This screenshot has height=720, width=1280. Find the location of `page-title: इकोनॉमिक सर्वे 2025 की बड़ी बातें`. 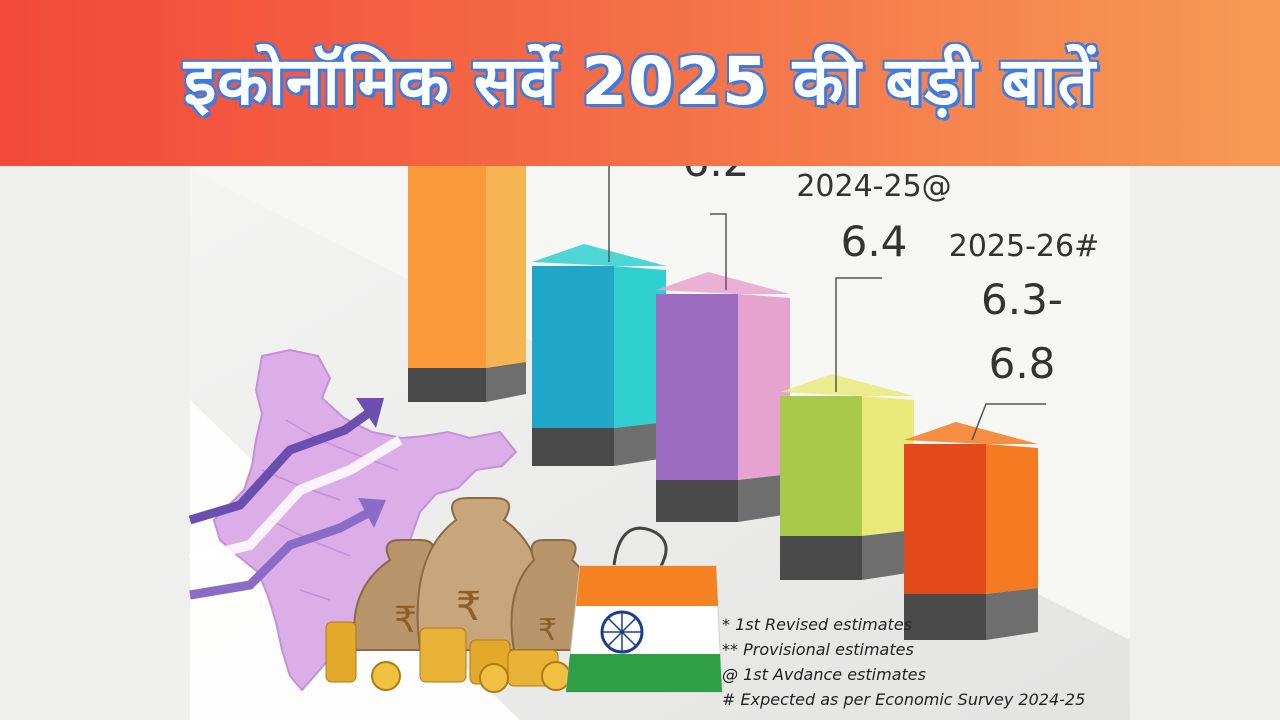

page-title: इकोनॉमिक सर्वे 2025 की बड़ी बातें is located at coordinates (640, 81).